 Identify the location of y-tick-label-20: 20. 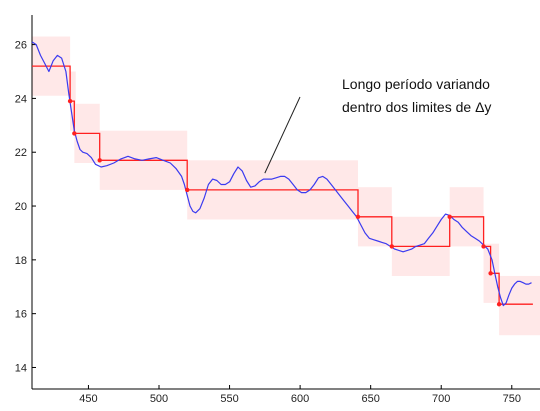
(21, 207).